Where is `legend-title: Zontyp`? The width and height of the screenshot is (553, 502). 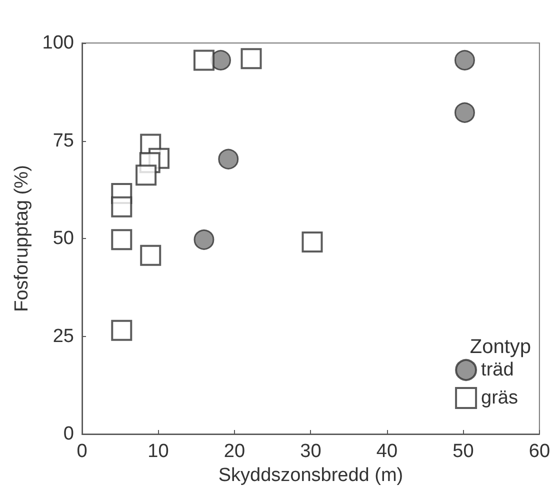 legend-title: Zontyp is located at coordinates (501, 347).